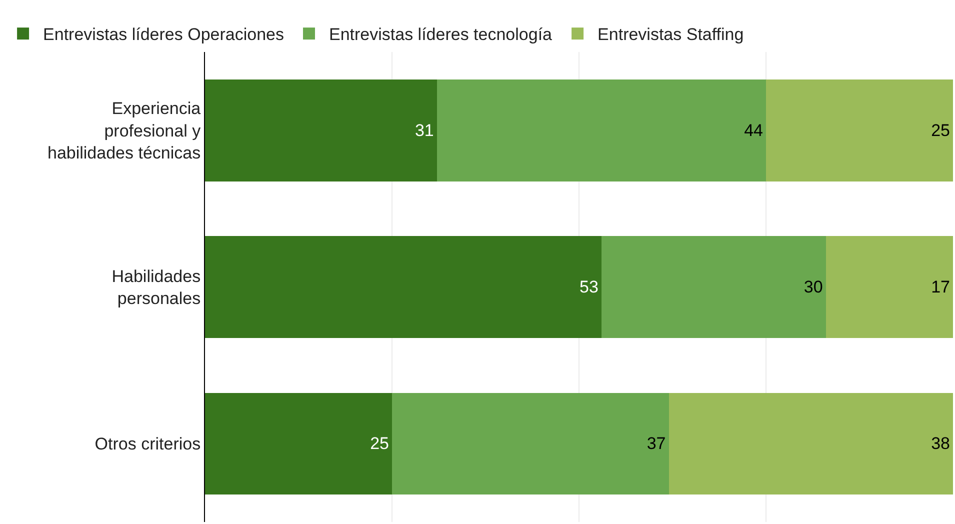 This screenshot has width=955, height=524. Describe the element at coordinates (440, 34) in the screenshot. I see `legend-label: Entrevistas líderes tecnología` at that location.